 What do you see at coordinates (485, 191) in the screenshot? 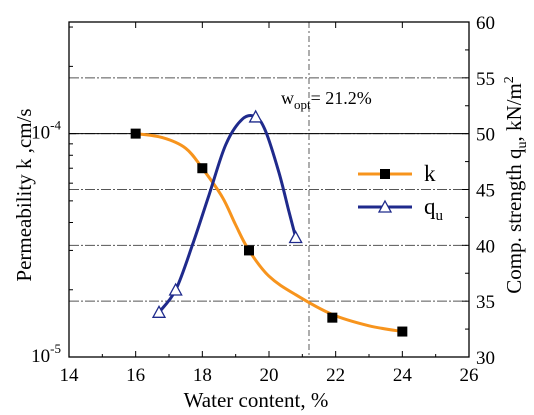
I see `right-tick-label: 45` at bounding box center [485, 191].